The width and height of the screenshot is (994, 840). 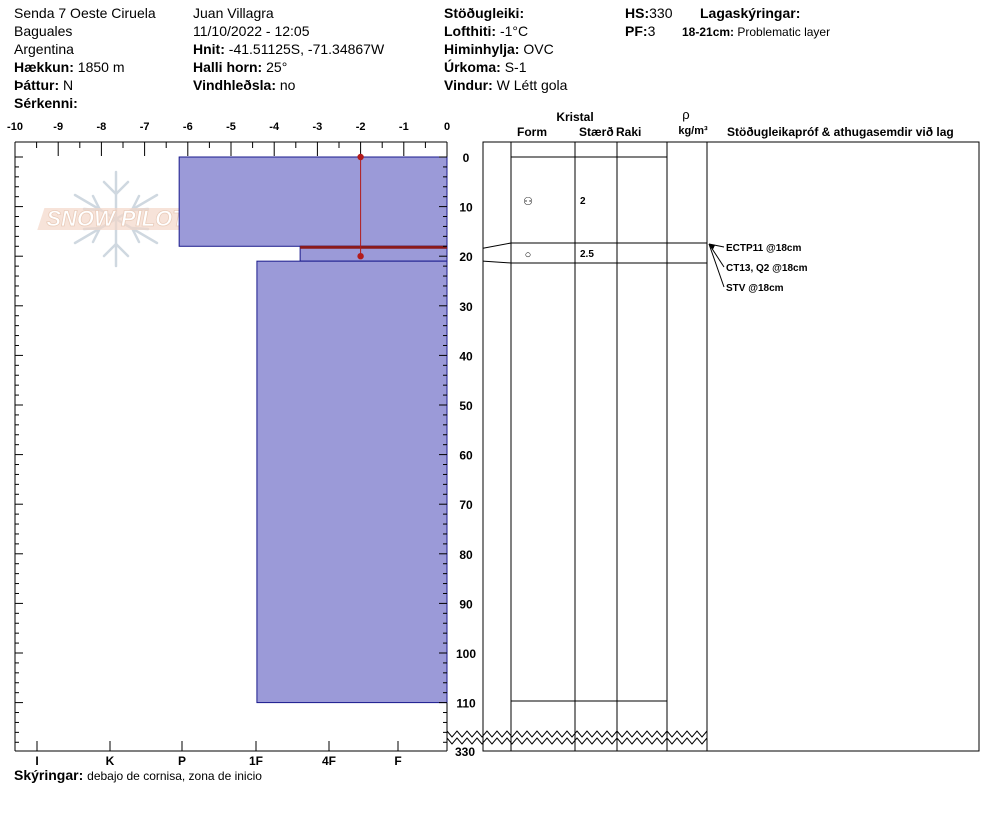 What do you see at coordinates (329, 761) in the screenshot?
I see `hardness-tick-label: 4F` at bounding box center [329, 761].